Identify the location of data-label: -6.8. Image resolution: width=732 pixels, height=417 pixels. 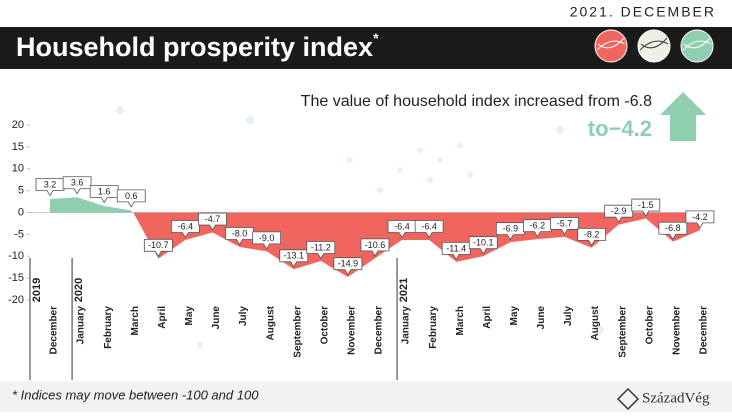
(673, 228).